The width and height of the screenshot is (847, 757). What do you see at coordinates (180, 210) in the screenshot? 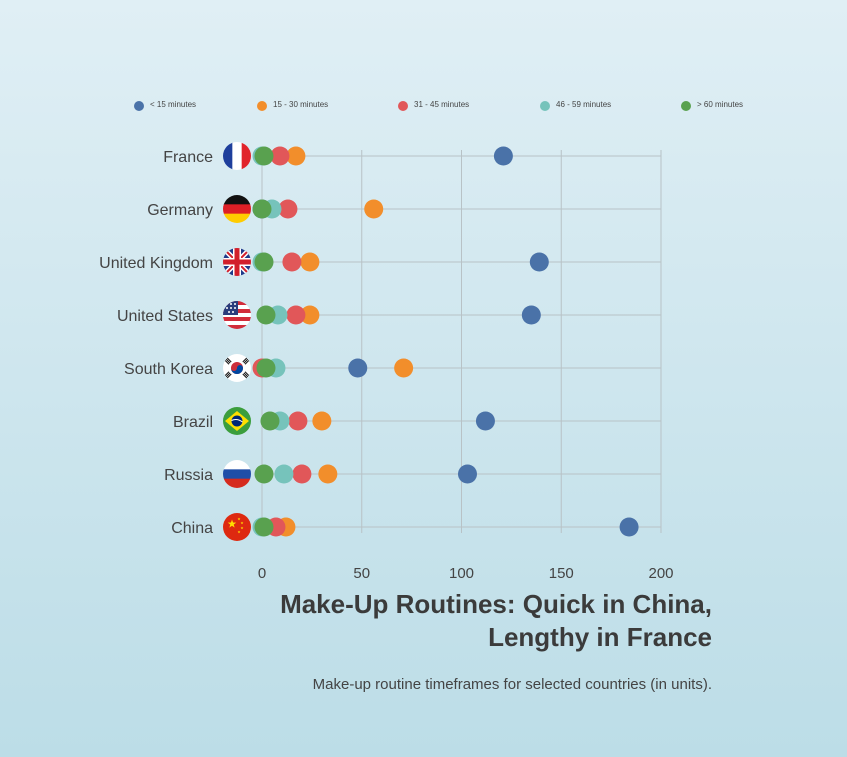
I see `category-label: Germany` at bounding box center [180, 210].